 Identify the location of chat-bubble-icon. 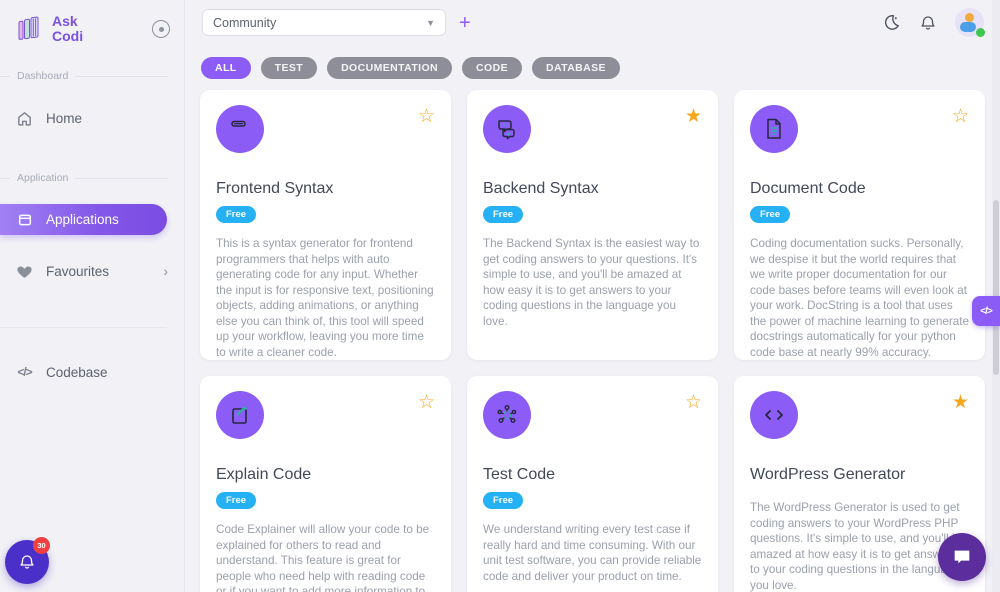
(962, 557).